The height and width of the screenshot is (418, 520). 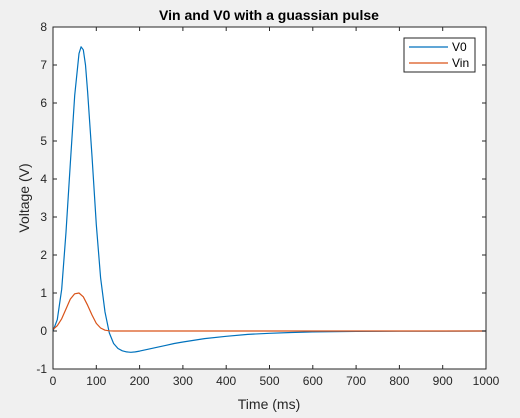 I want to click on y-tick-label: 6, so click(x=43, y=103).